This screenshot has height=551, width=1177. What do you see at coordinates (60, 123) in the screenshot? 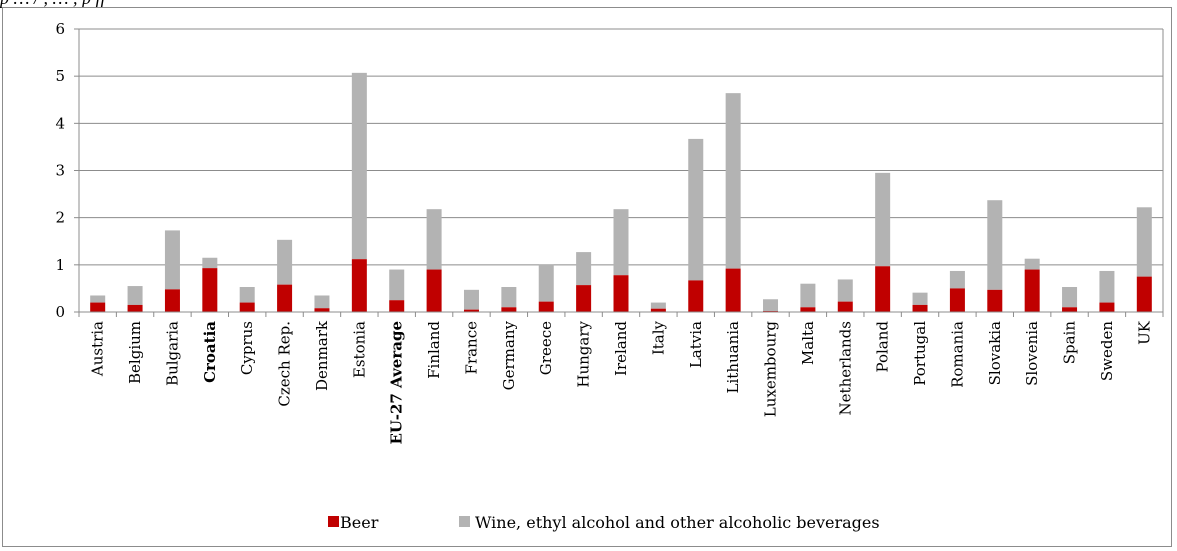
I see `y-tick-label: 4` at bounding box center [60, 123].